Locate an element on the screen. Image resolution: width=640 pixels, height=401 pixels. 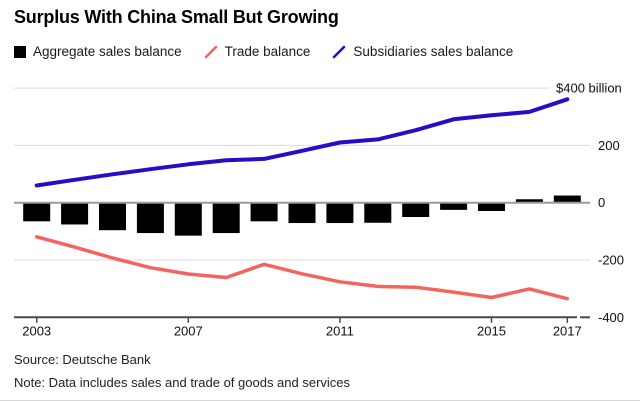
bar-2008 is located at coordinates (226, 218).